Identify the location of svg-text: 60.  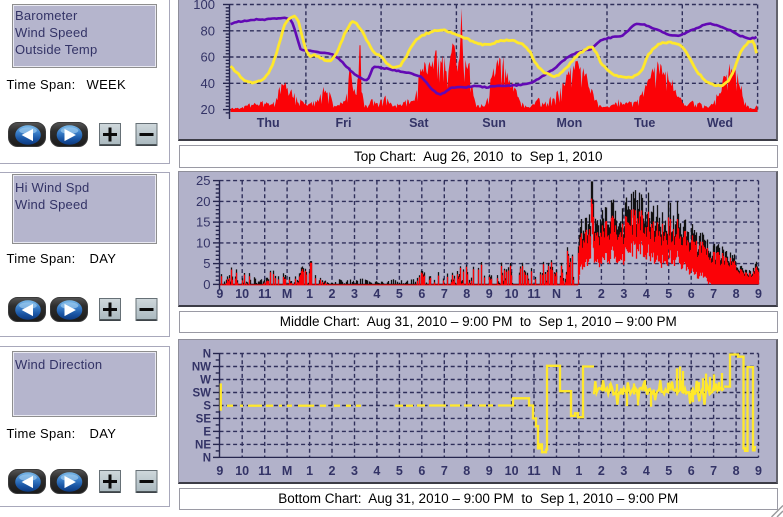
(208, 57).